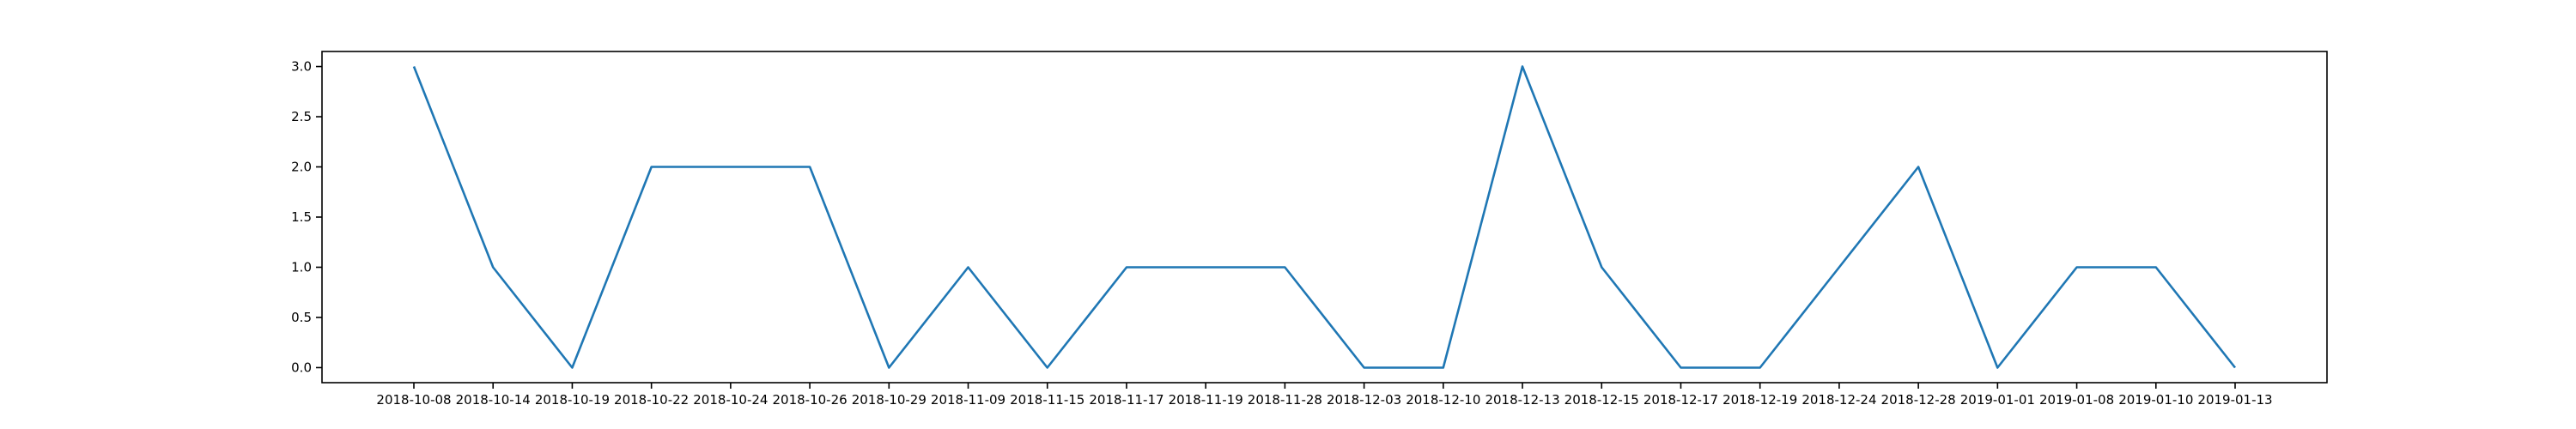  Describe the element at coordinates (1838, 400) in the screenshot. I see `x-tick-label: 2018-12-24` at that location.